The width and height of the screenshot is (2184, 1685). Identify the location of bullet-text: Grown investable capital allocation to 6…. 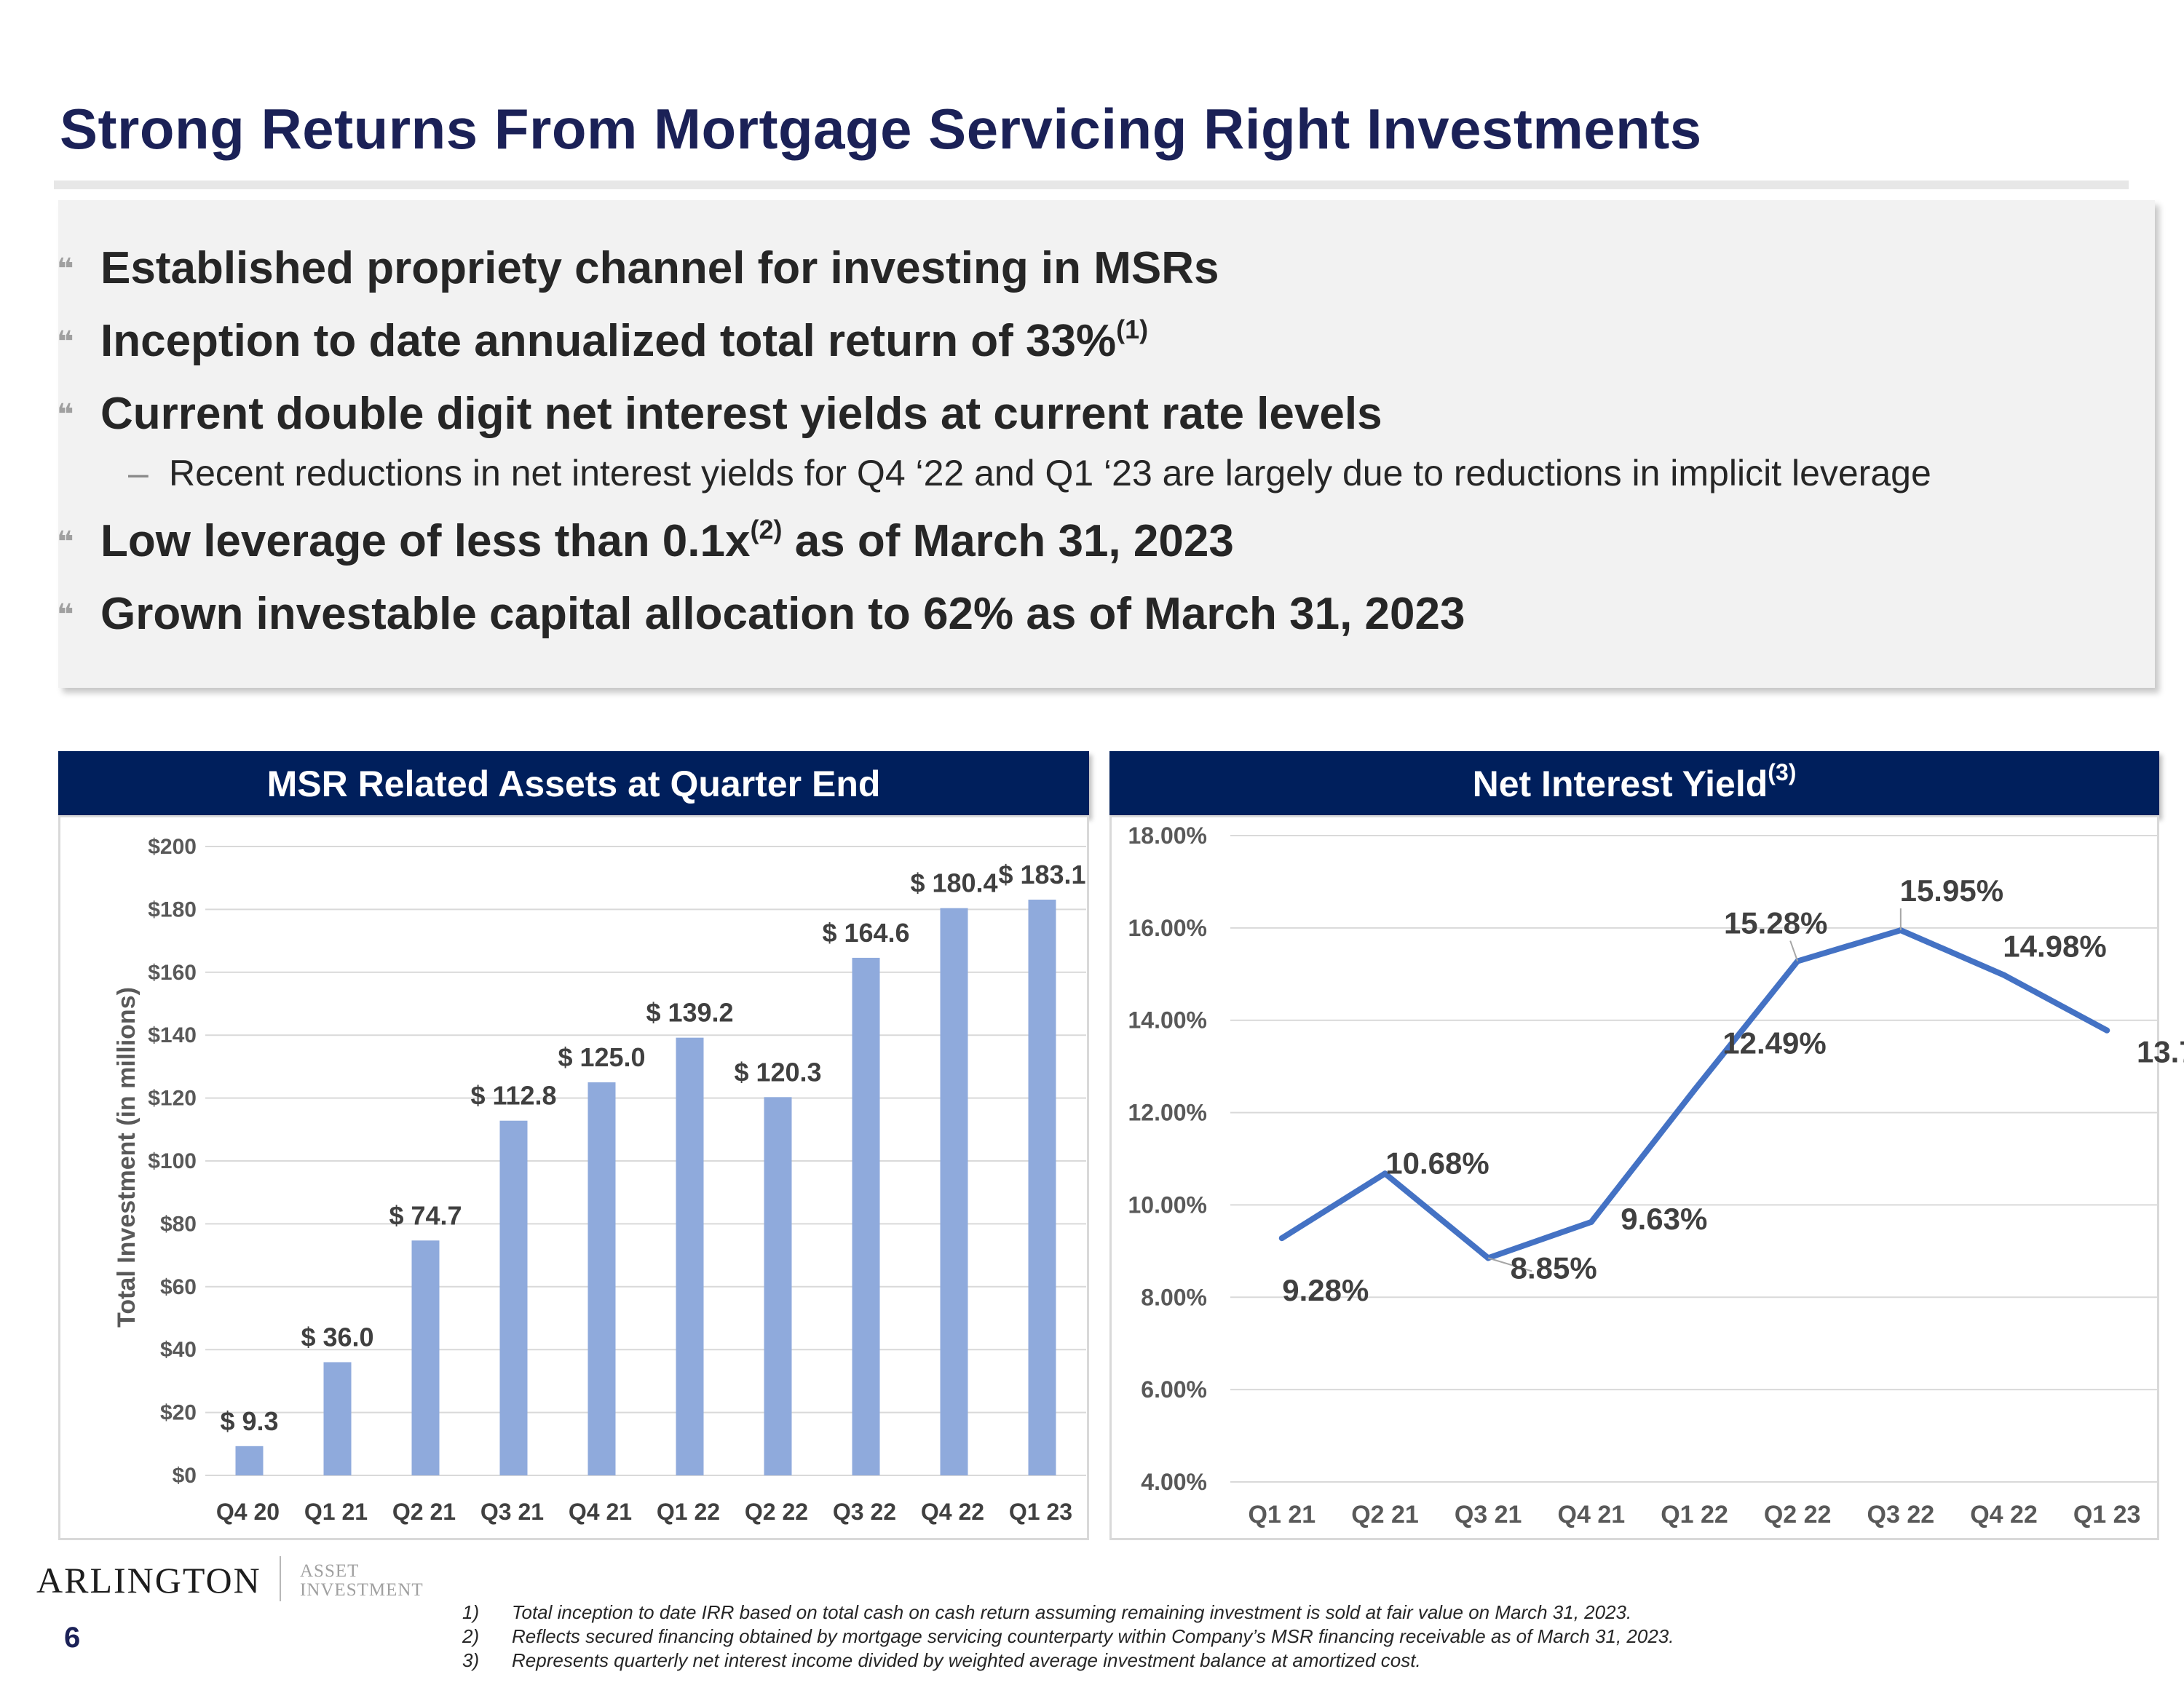
(782, 614).